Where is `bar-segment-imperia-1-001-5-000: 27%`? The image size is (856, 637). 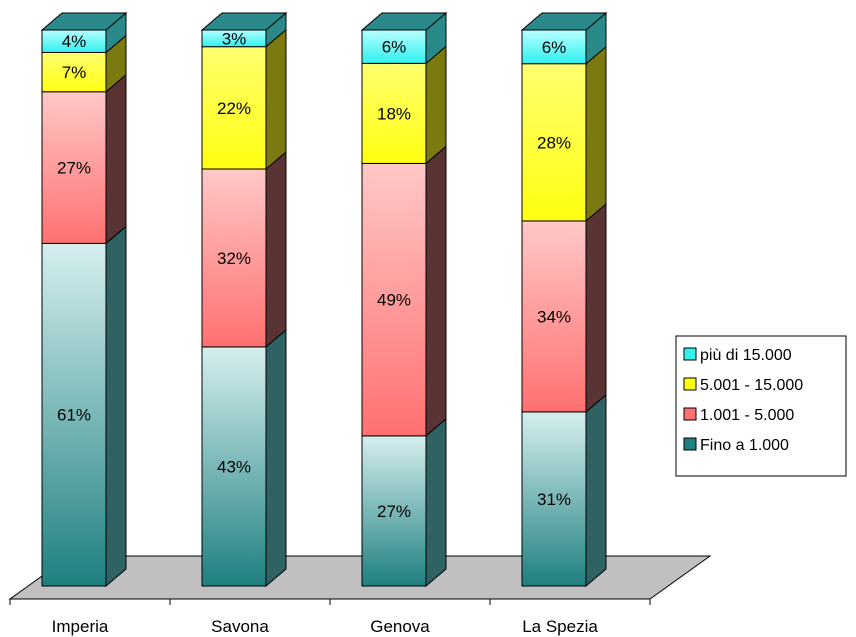
bar-segment-imperia-1-001-5-000: 27% is located at coordinates (84, 159).